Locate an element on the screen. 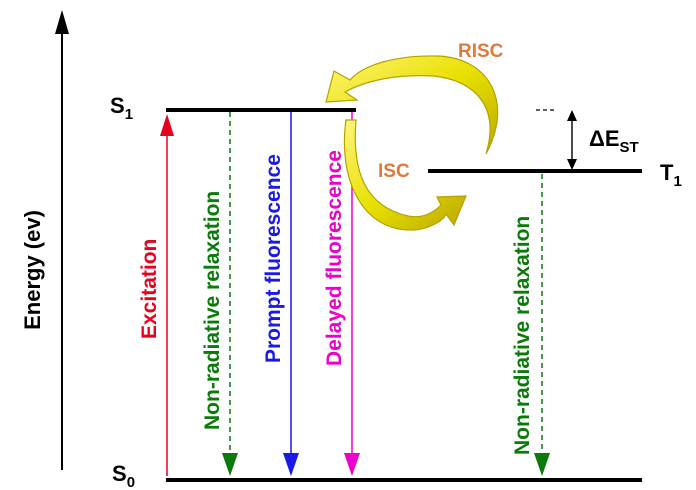  s1-level-label: S1 is located at coordinates (121, 108).